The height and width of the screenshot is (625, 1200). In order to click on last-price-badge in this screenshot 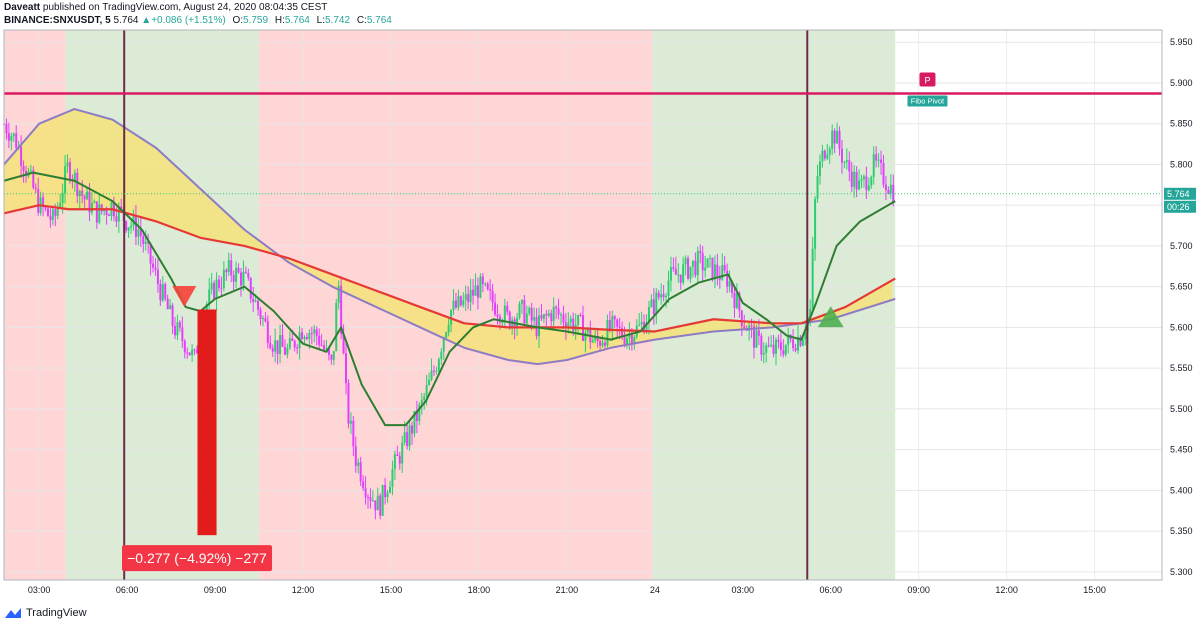, I will do `click(1180, 193)`.